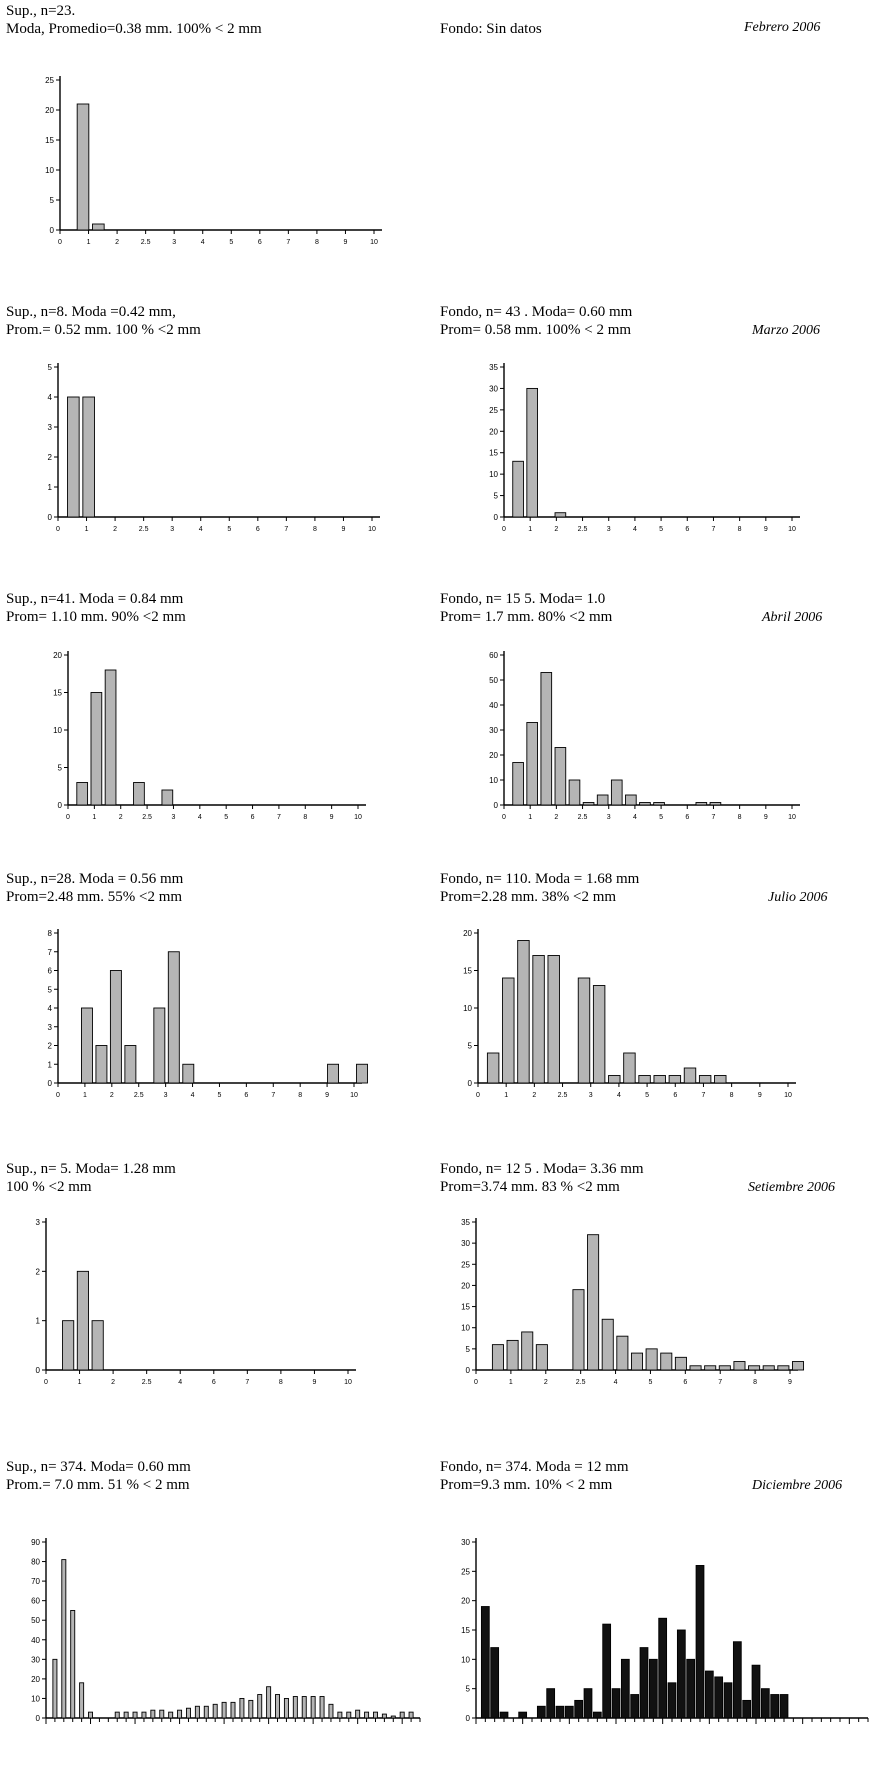  What do you see at coordinates (213, 161) in the screenshot?
I see `chart-feb-sup: 0 5 10 15 20 25 0 1 2 2.5 3 4 5 6 7 8 9 10` at bounding box center [213, 161].